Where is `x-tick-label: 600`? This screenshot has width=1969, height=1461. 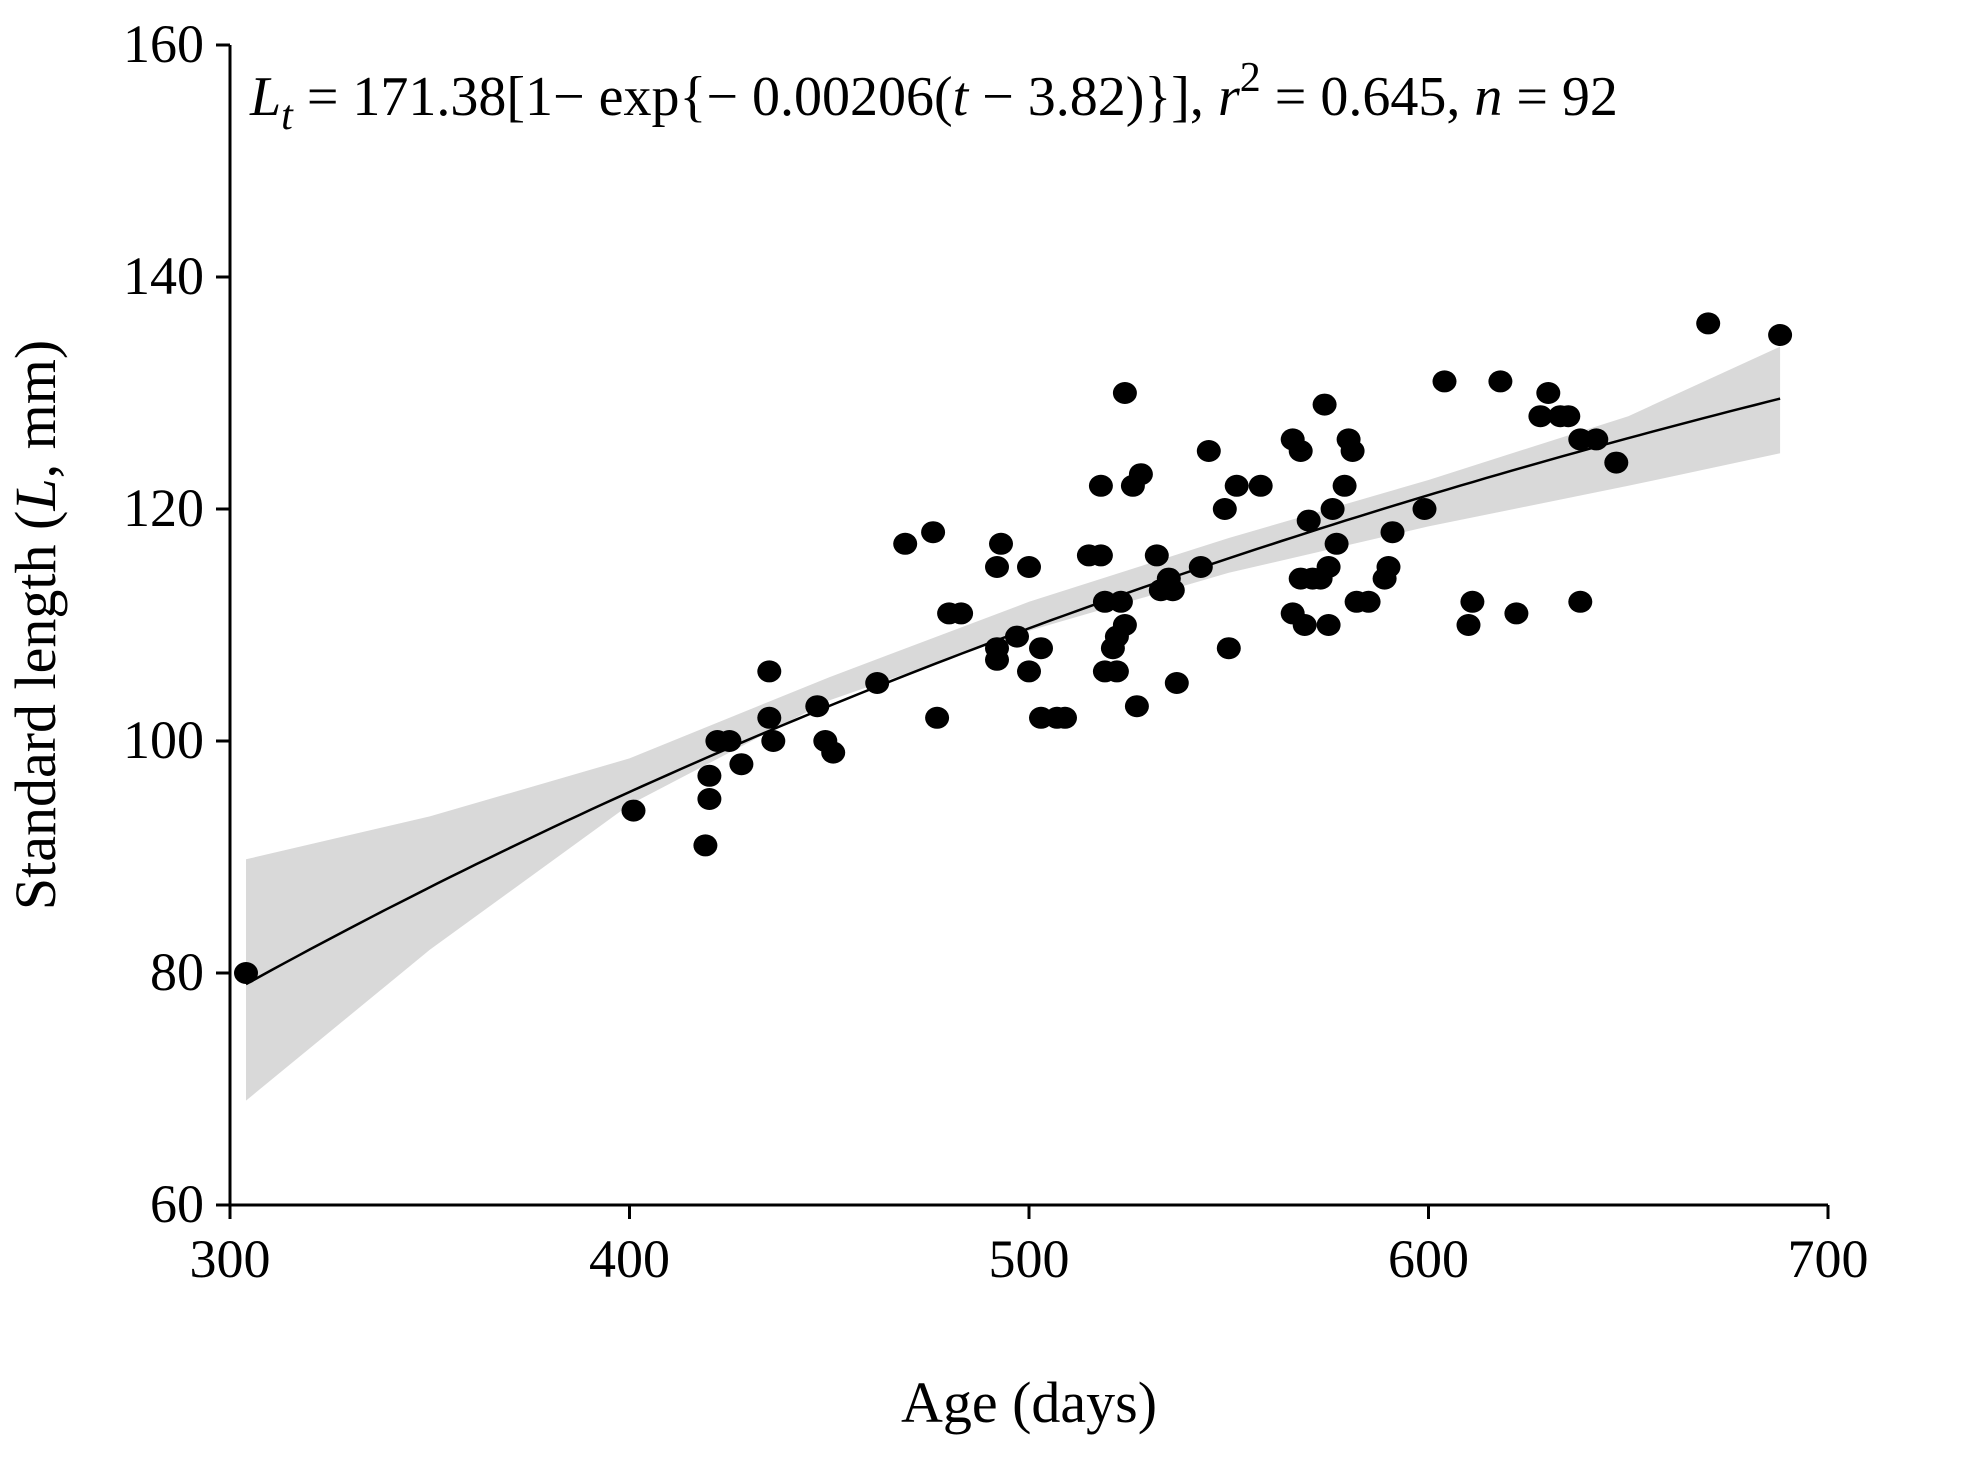
x-tick-label: 600 is located at coordinates (1428, 1259).